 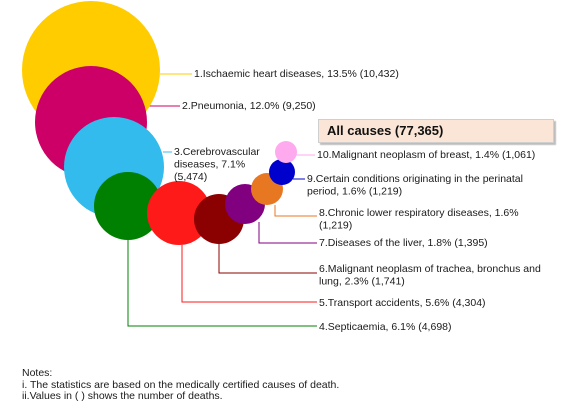 I want to click on all-causes-box: All causes (77,365), so click(x=436, y=131).